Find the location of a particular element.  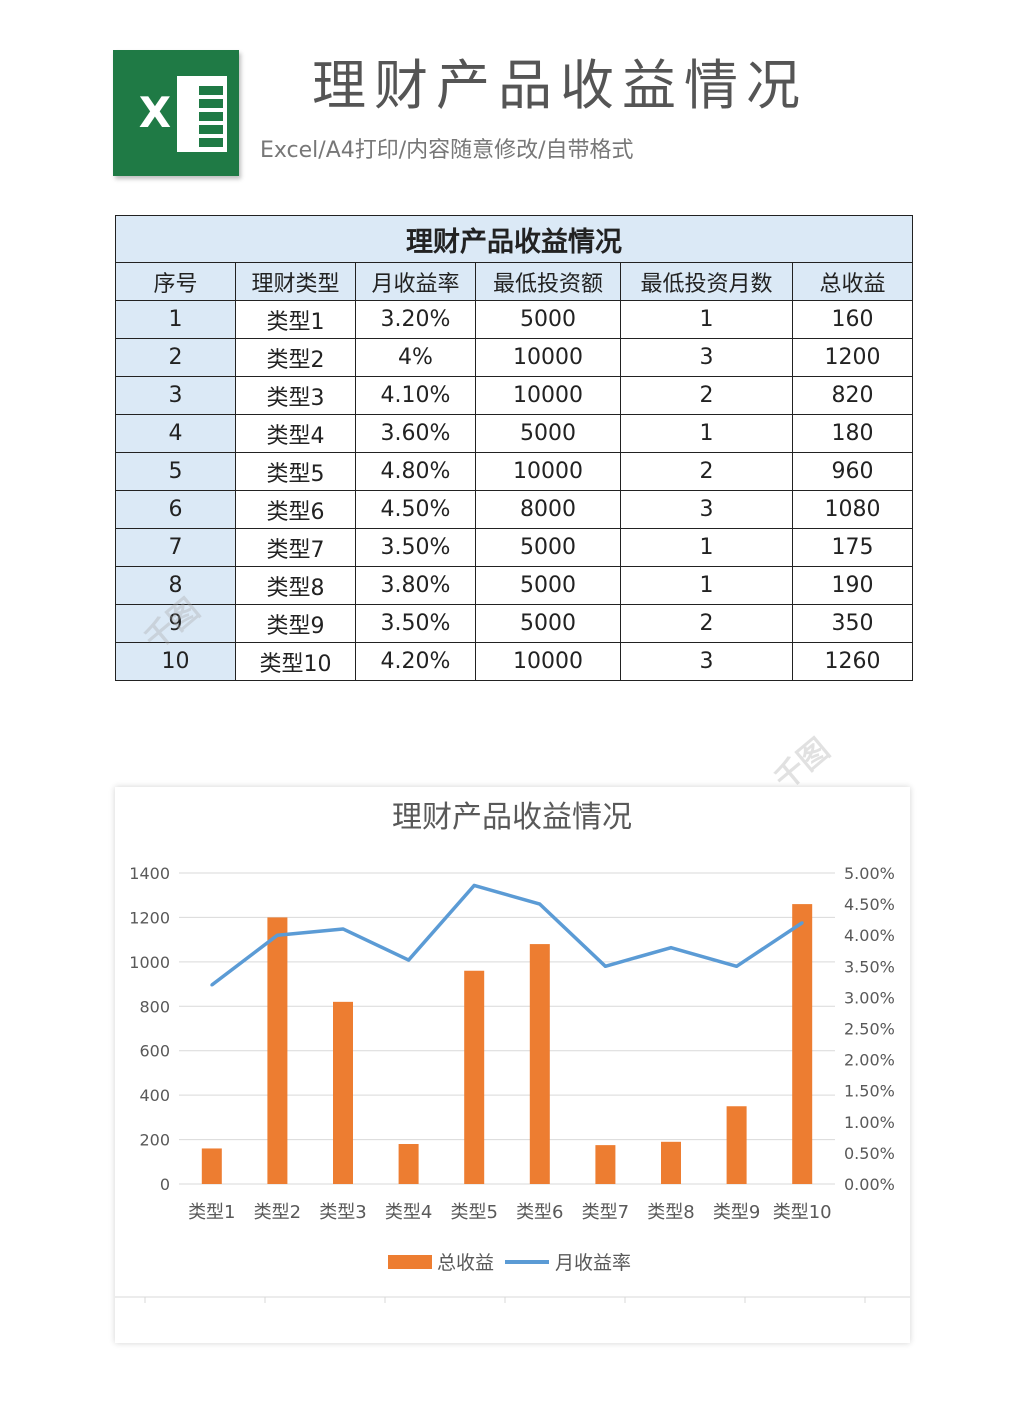

table-row: 10 类型10 4.20% 10000 3 1260 is located at coordinates (514, 661).